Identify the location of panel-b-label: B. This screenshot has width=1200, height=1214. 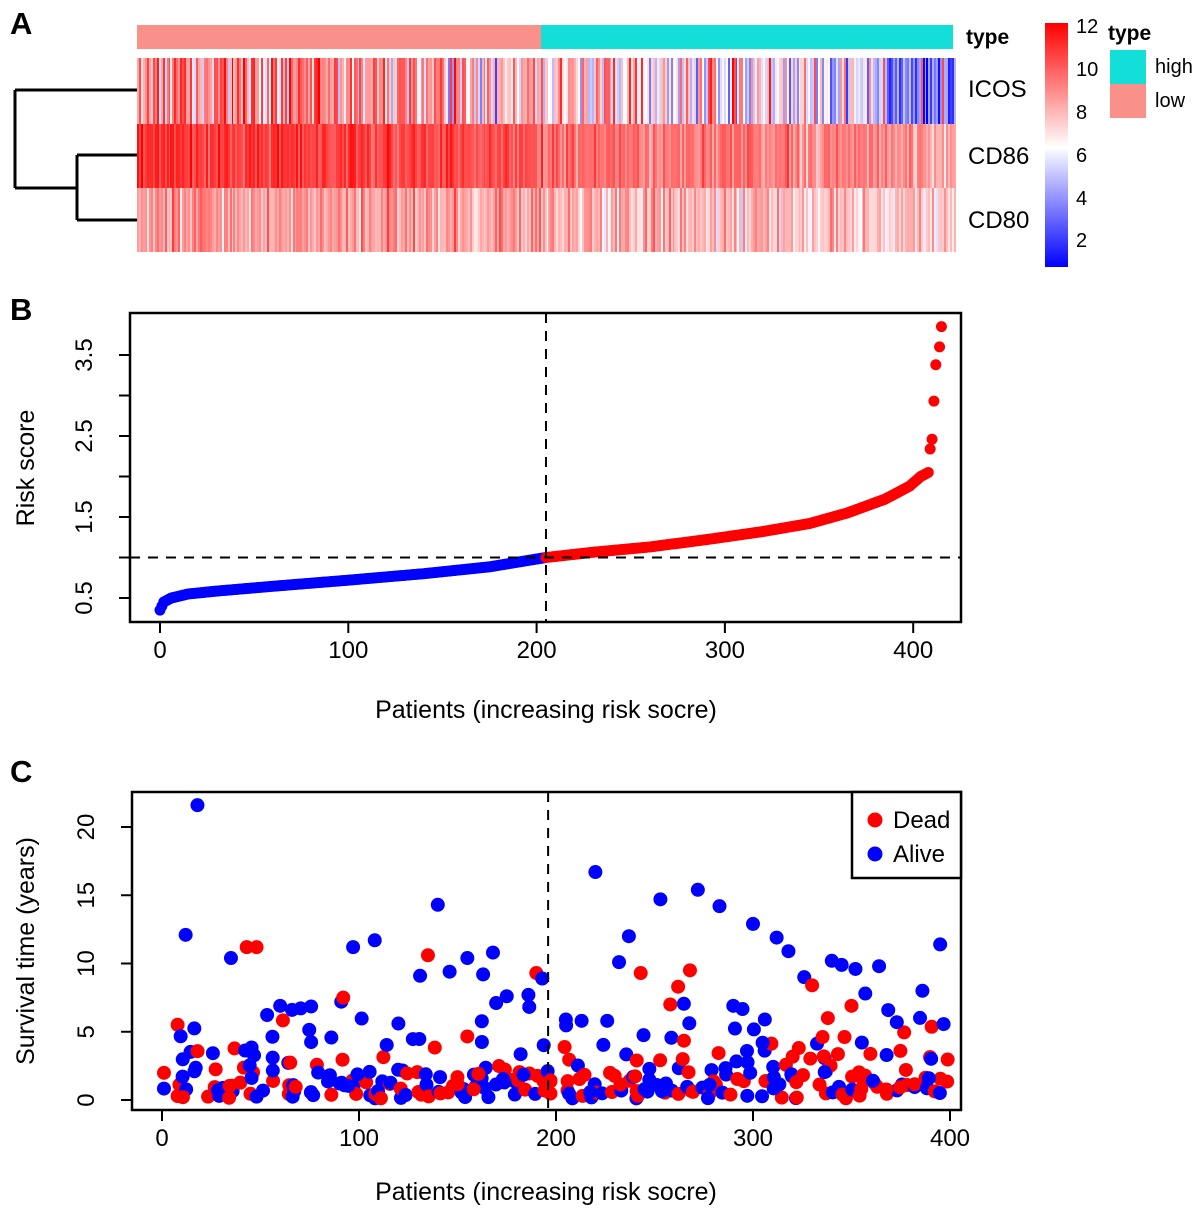
(21, 309).